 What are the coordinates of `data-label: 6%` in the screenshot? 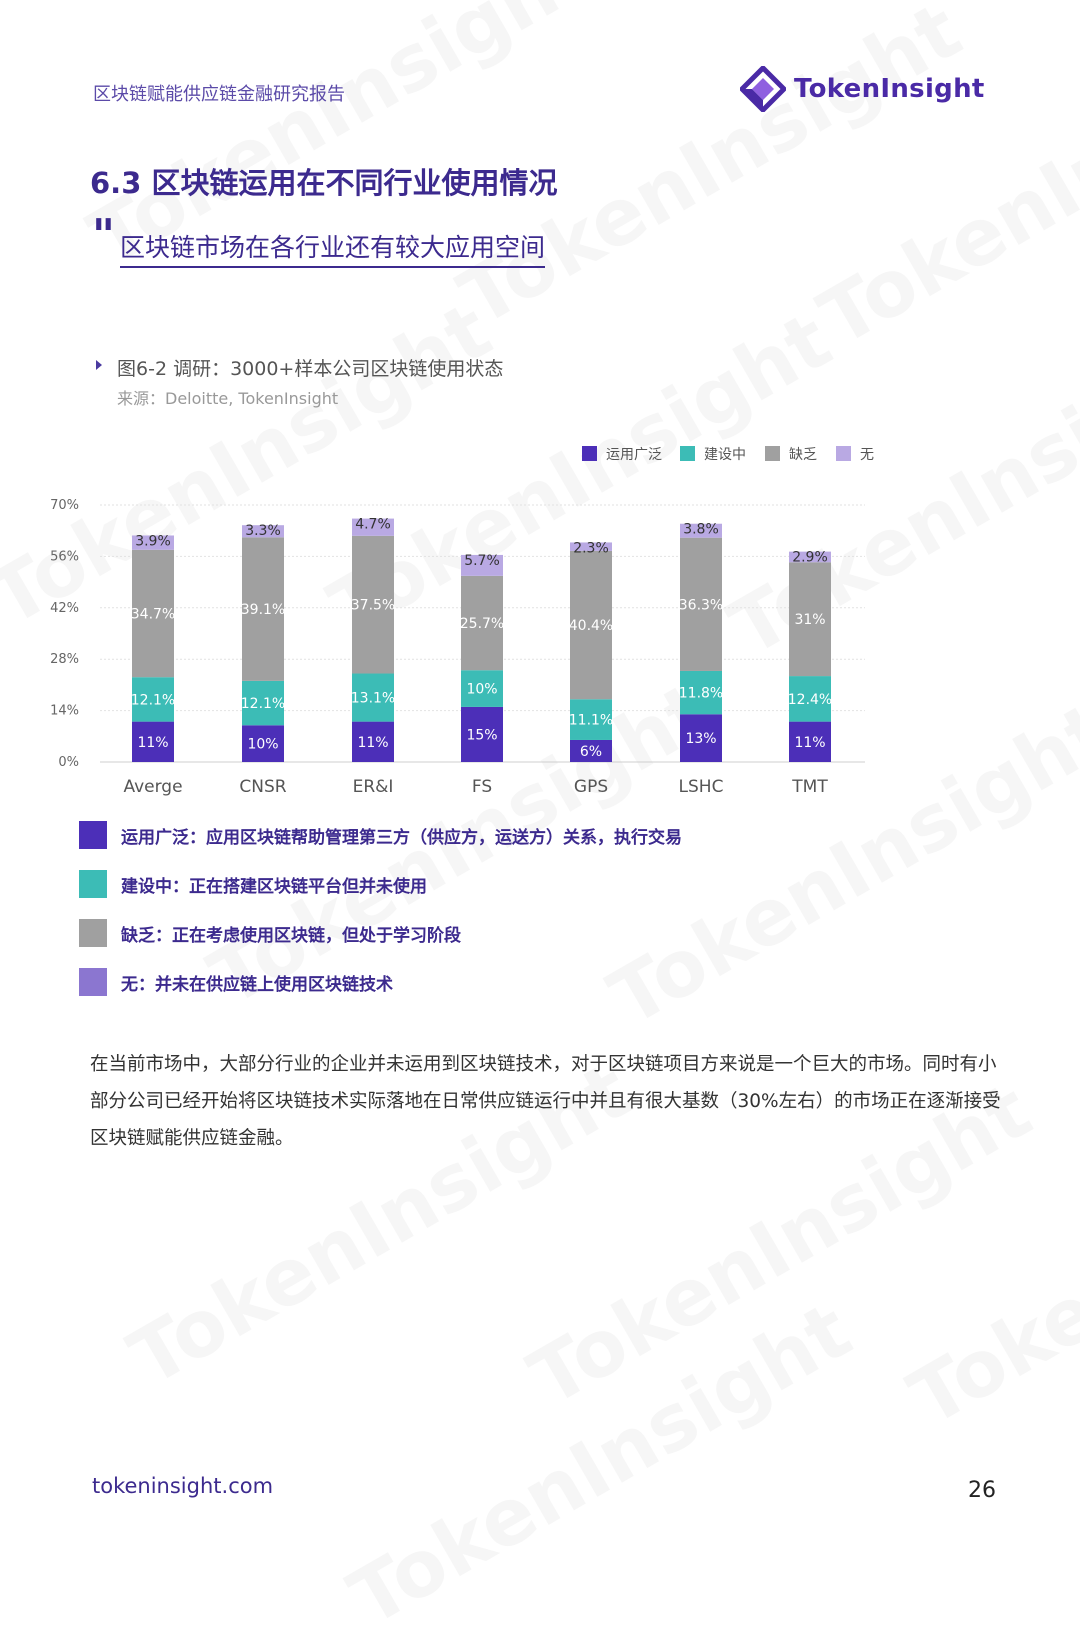 It's located at (591, 752).